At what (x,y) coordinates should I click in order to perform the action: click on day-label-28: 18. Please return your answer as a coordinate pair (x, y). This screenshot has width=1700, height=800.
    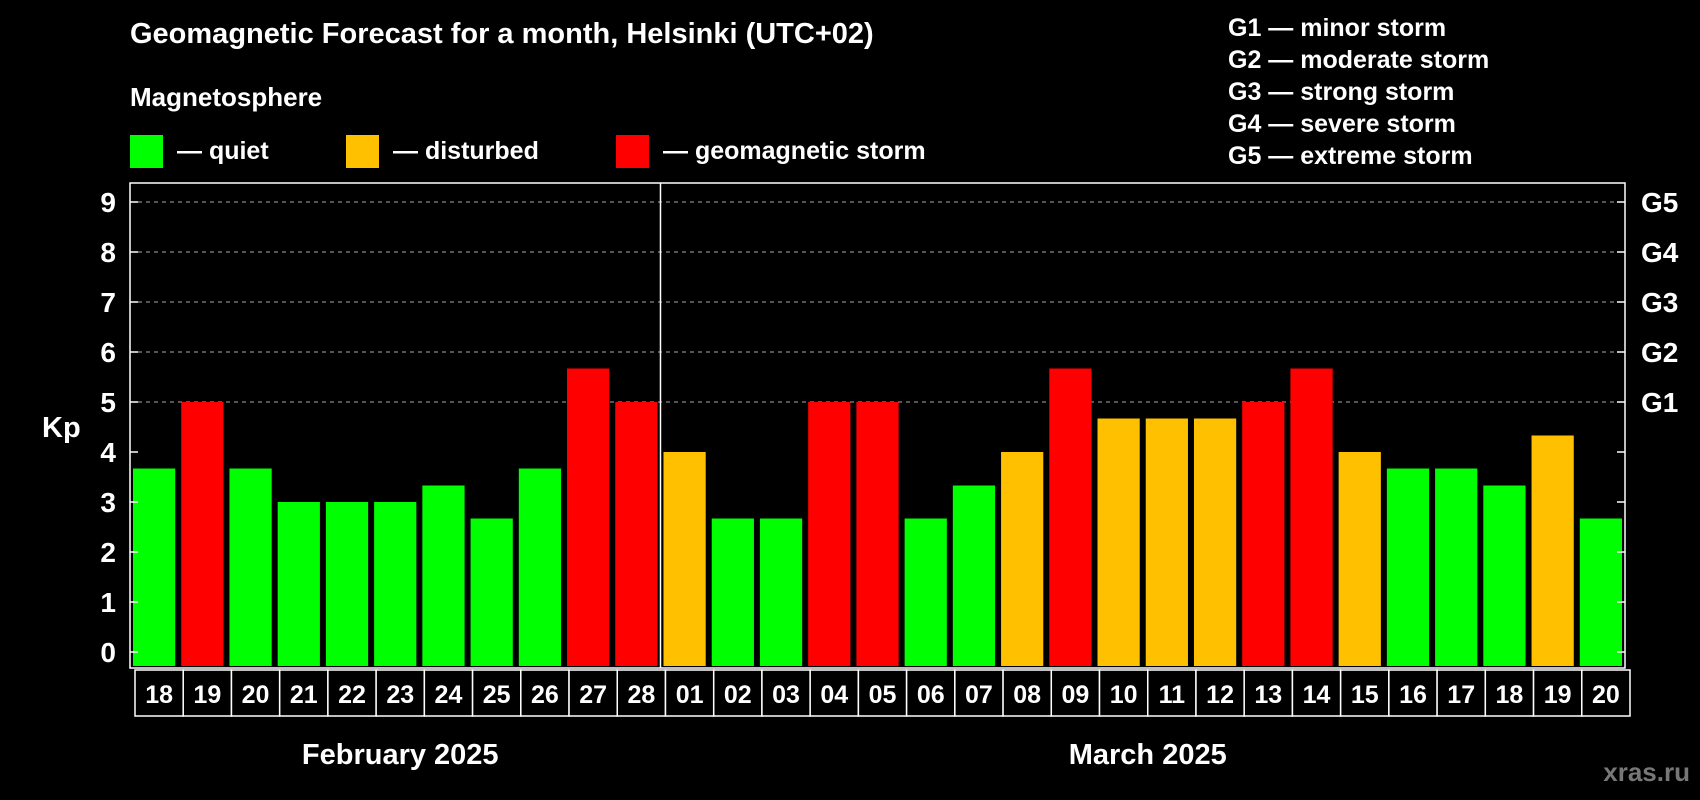
    Looking at the image, I should click on (1510, 695).